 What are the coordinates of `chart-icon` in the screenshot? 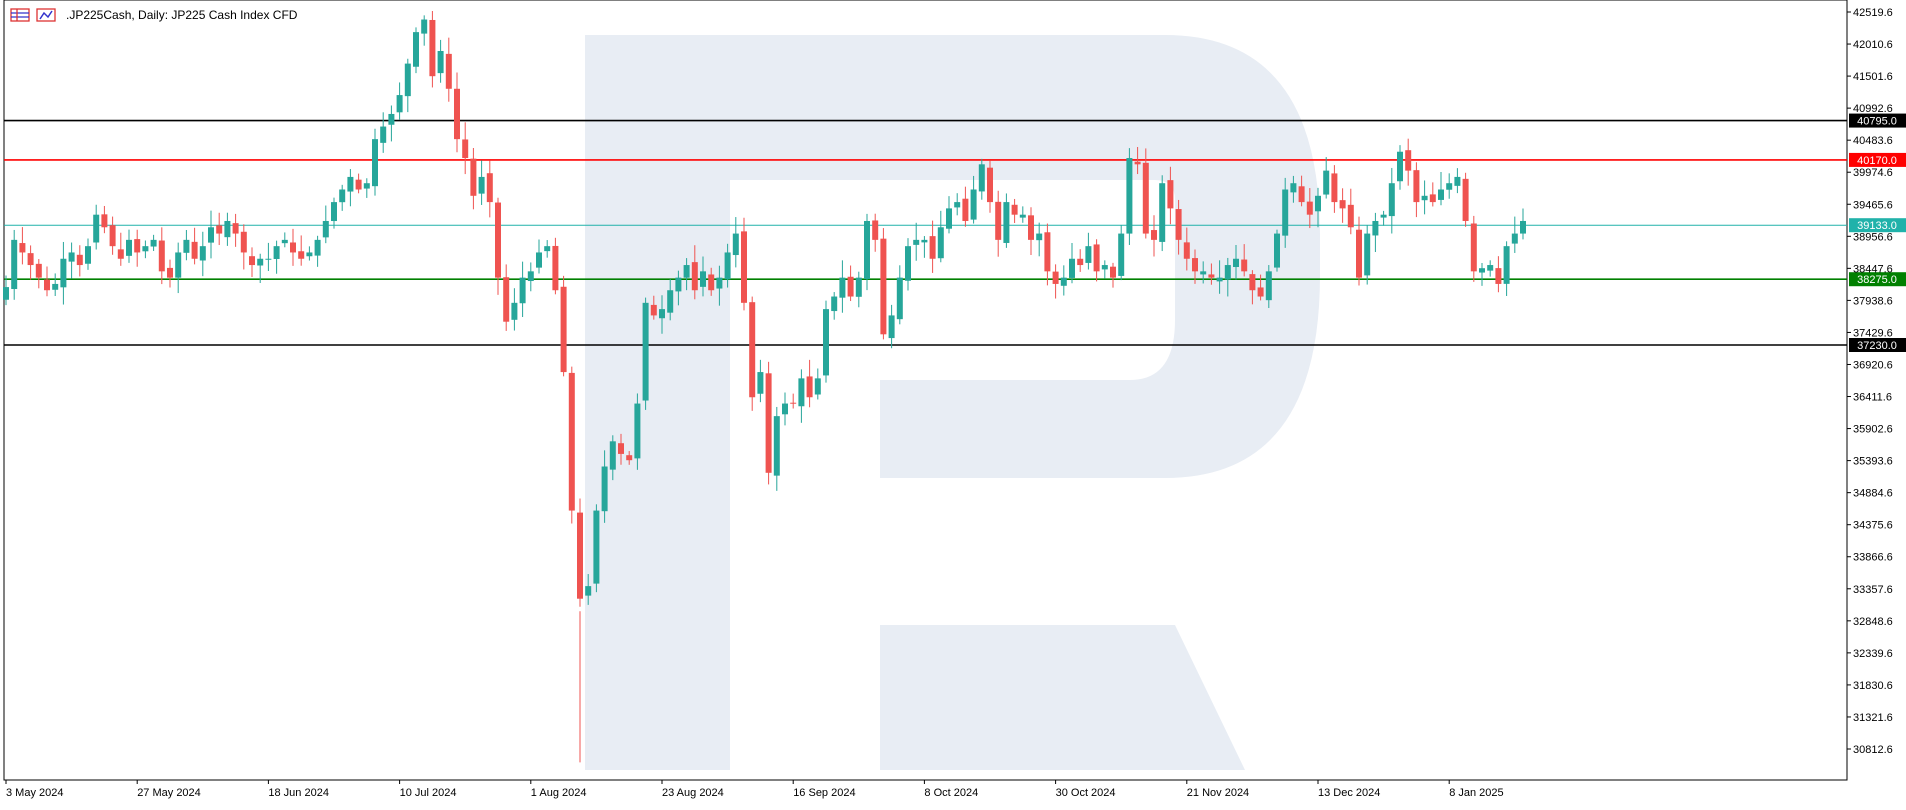 It's located at (46, 15).